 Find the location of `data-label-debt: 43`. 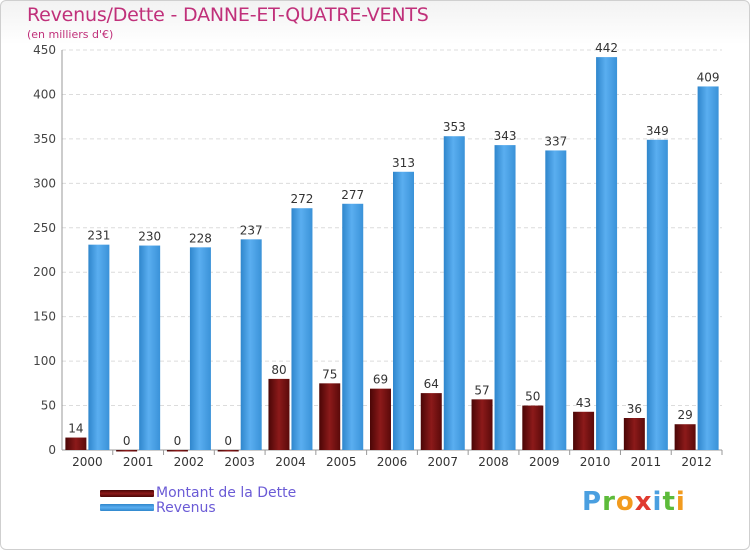

data-label-debt: 43 is located at coordinates (583, 403).